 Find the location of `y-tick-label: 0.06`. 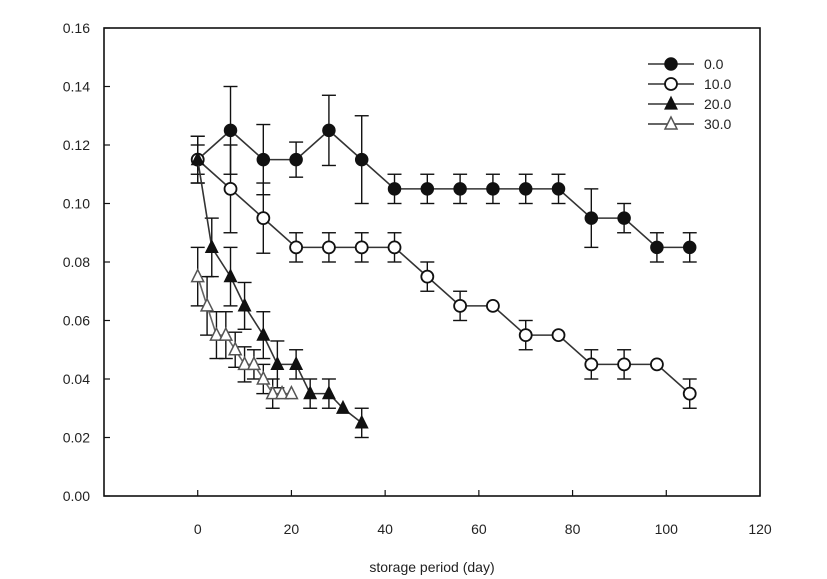

y-tick-label: 0.06 is located at coordinates (76, 321).